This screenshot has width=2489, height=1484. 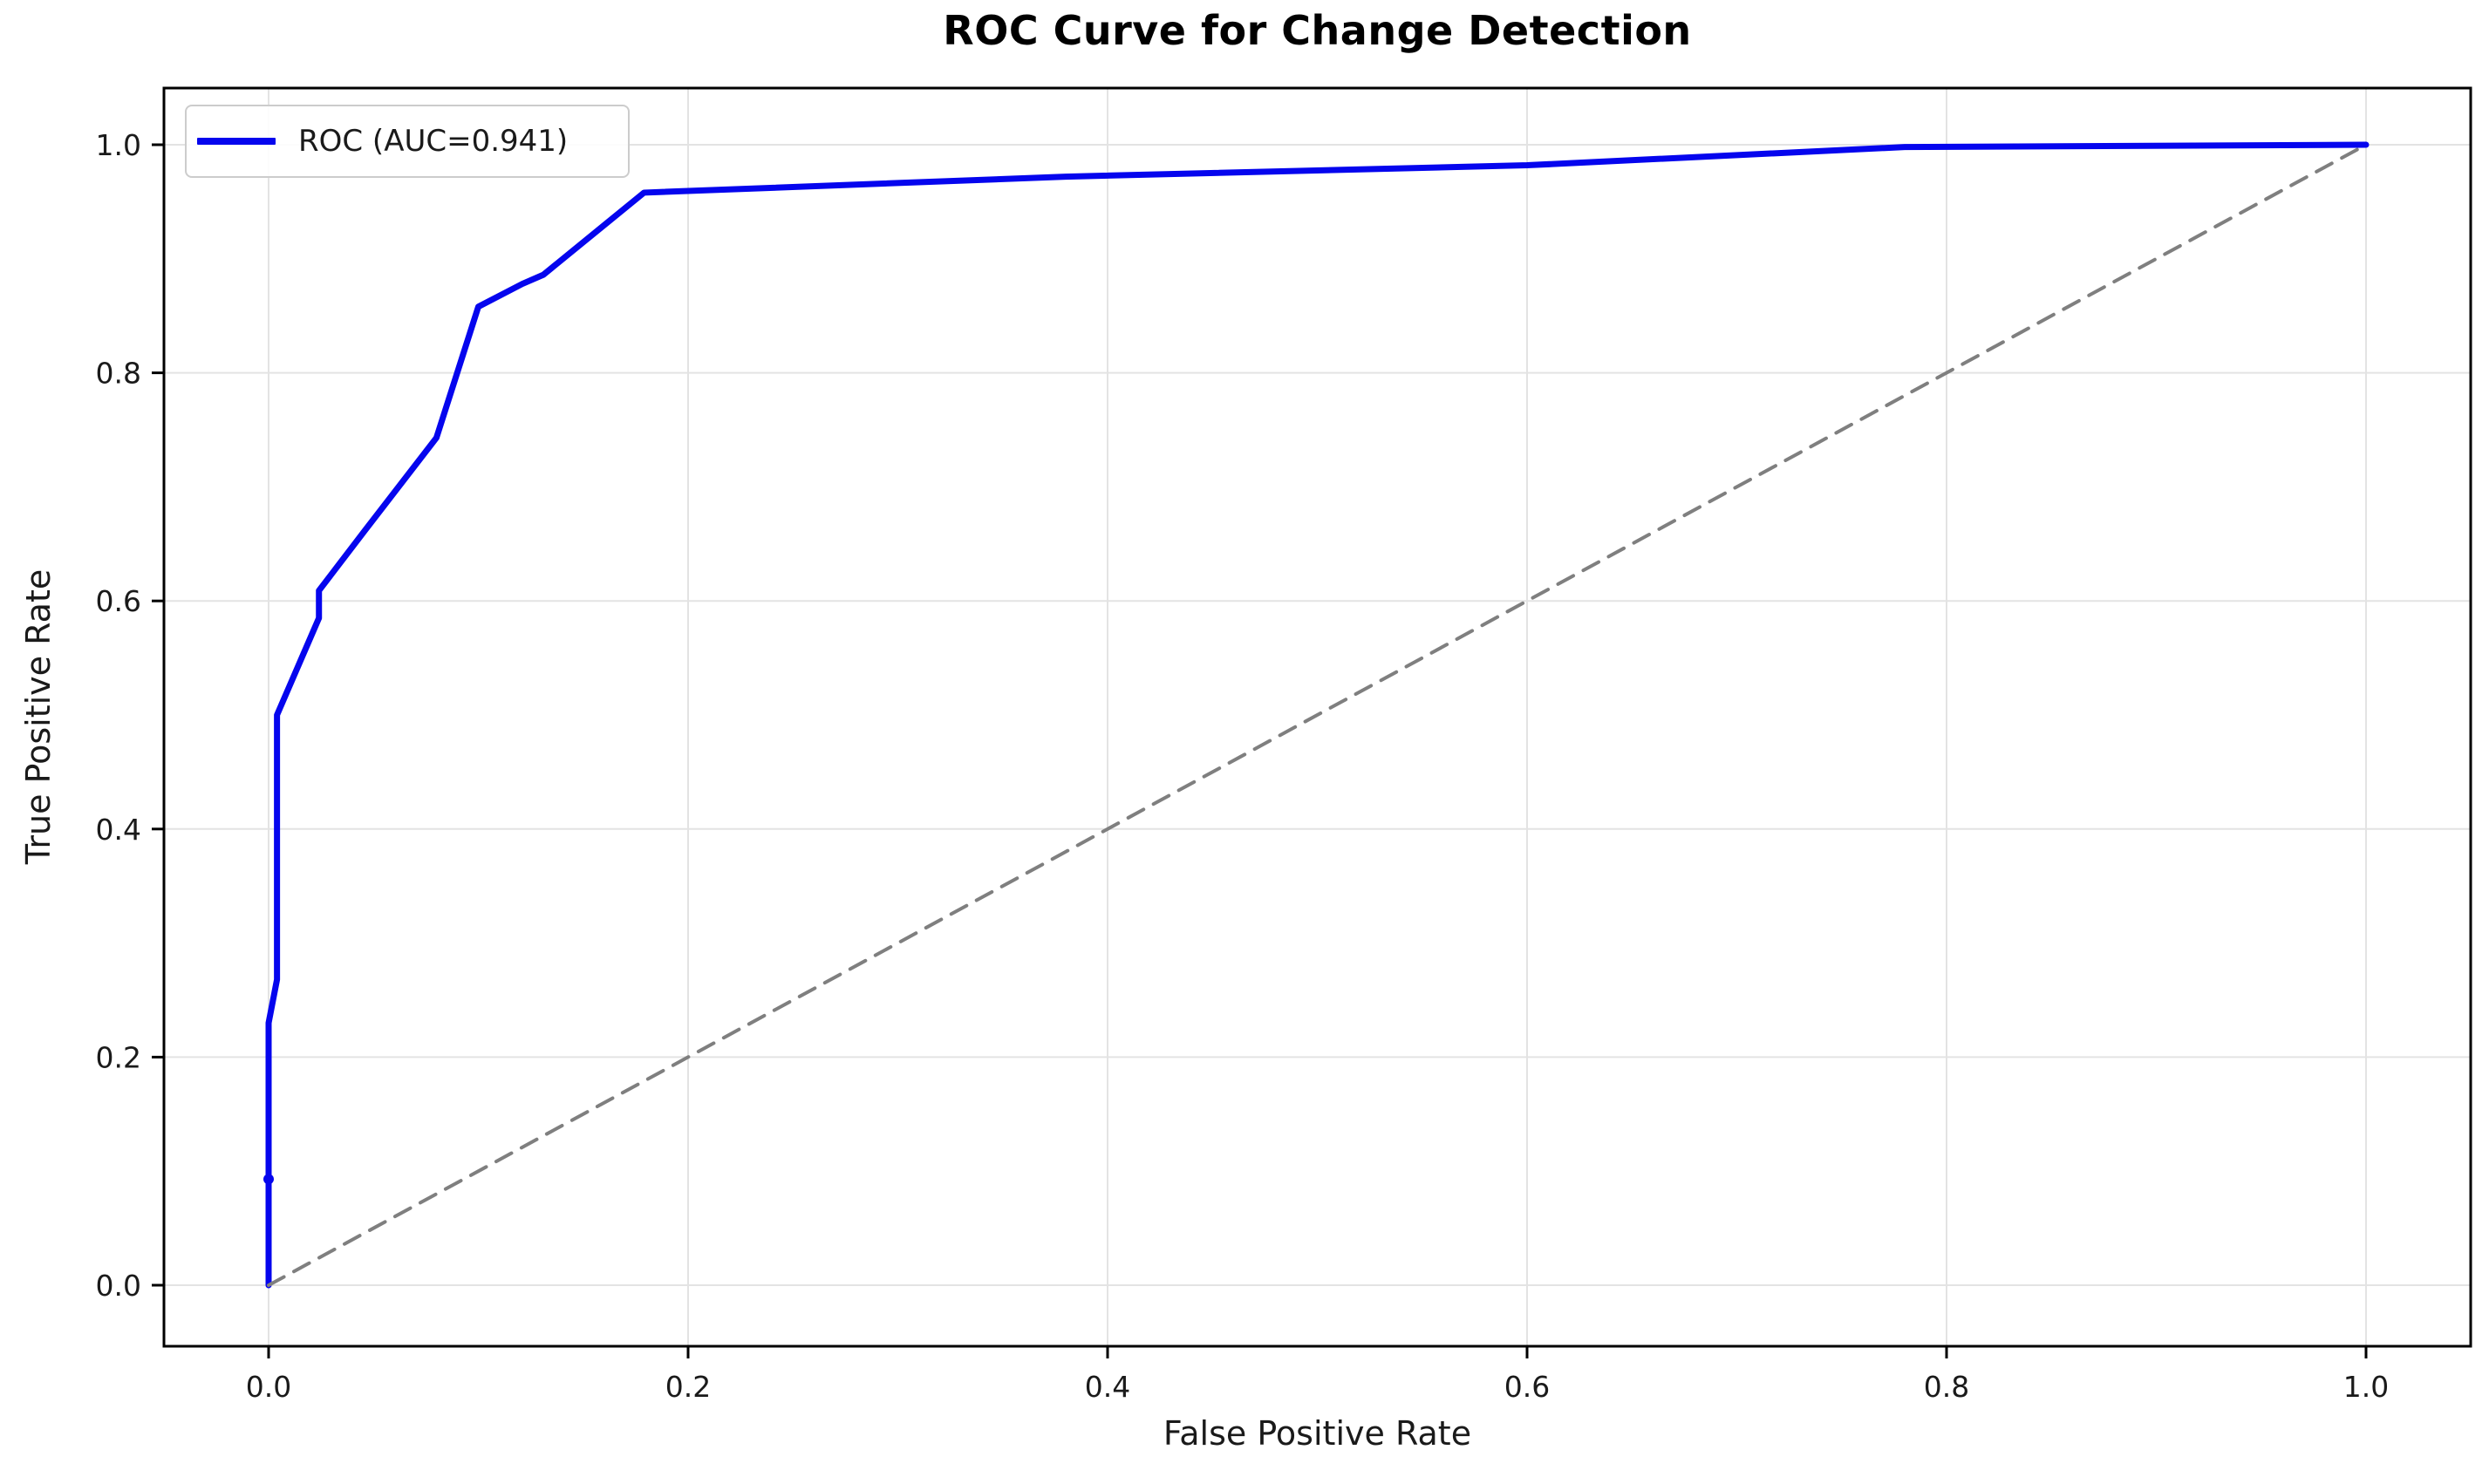 What do you see at coordinates (1946, 1387) in the screenshot?
I see `x-tick-label: 0.8` at bounding box center [1946, 1387].